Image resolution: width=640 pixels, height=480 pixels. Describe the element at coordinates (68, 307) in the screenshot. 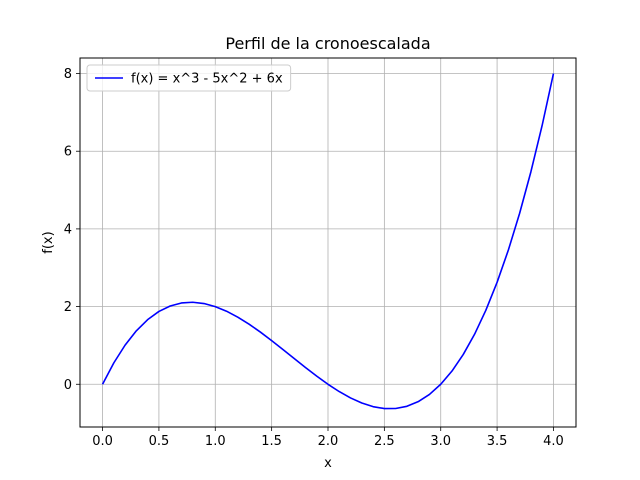

I see `y-tick-label: 2` at that location.